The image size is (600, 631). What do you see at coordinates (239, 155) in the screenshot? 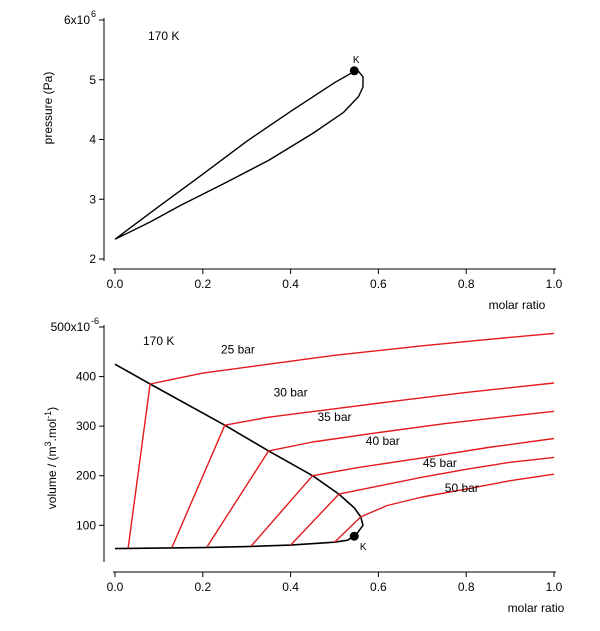
I see `phase-loop-line` at bounding box center [239, 155].